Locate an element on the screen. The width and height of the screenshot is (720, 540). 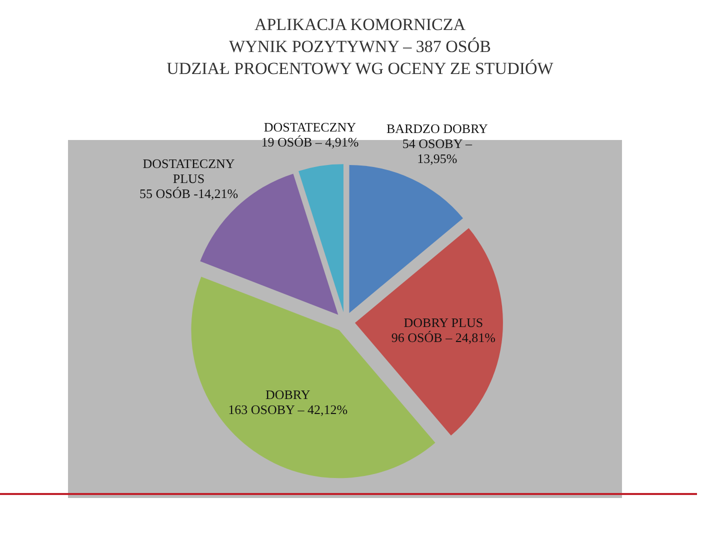
slice-label: DOBRY is located at coordinates (288, 394).